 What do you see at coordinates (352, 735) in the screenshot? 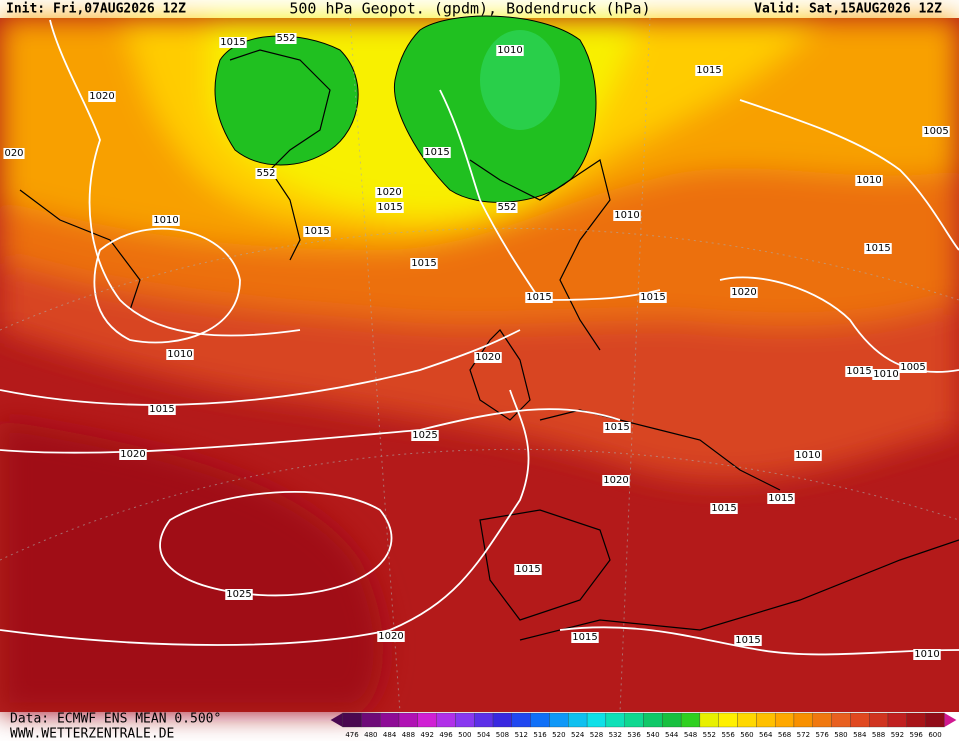
I see `colorbar-label: 476` at bounding box center [352, 735].